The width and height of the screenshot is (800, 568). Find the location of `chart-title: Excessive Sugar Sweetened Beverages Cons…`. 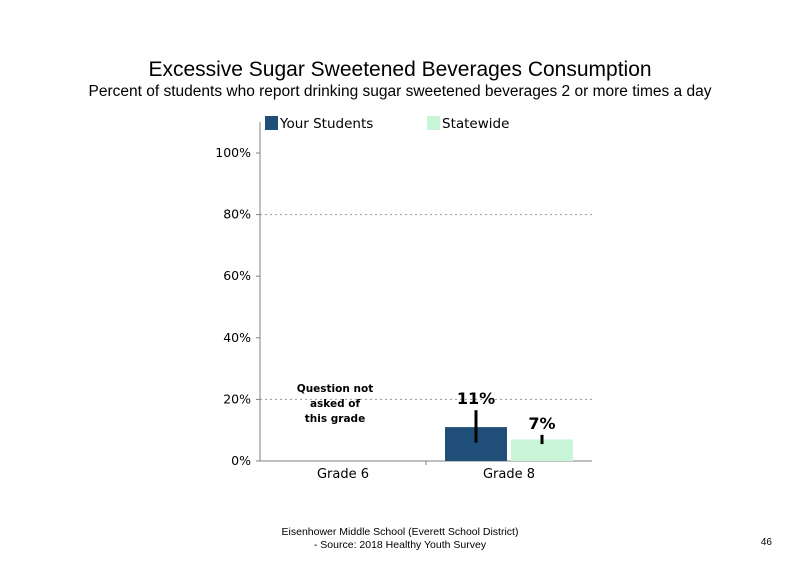

chart-title: Excessive Sugar Sweetened Beverages Cons… is located at coordinates (400, 69).